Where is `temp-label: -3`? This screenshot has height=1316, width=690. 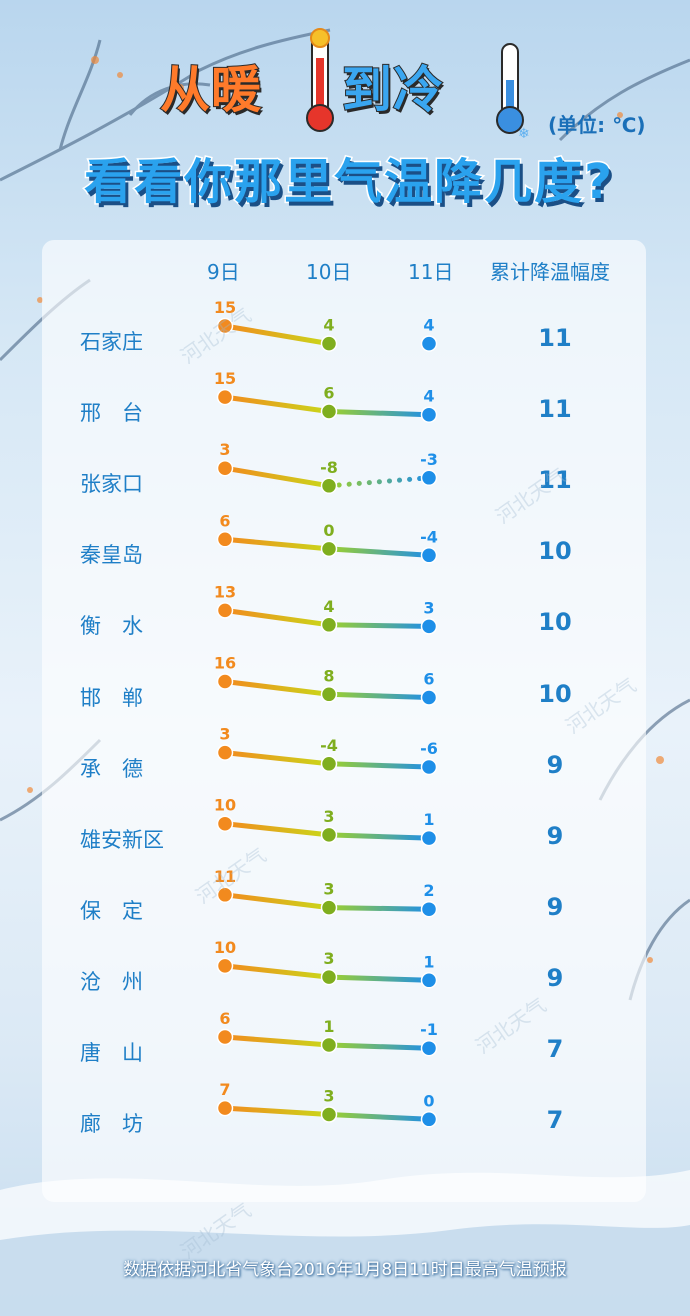
temp-label: -3 is located at coordinates (429, 459).